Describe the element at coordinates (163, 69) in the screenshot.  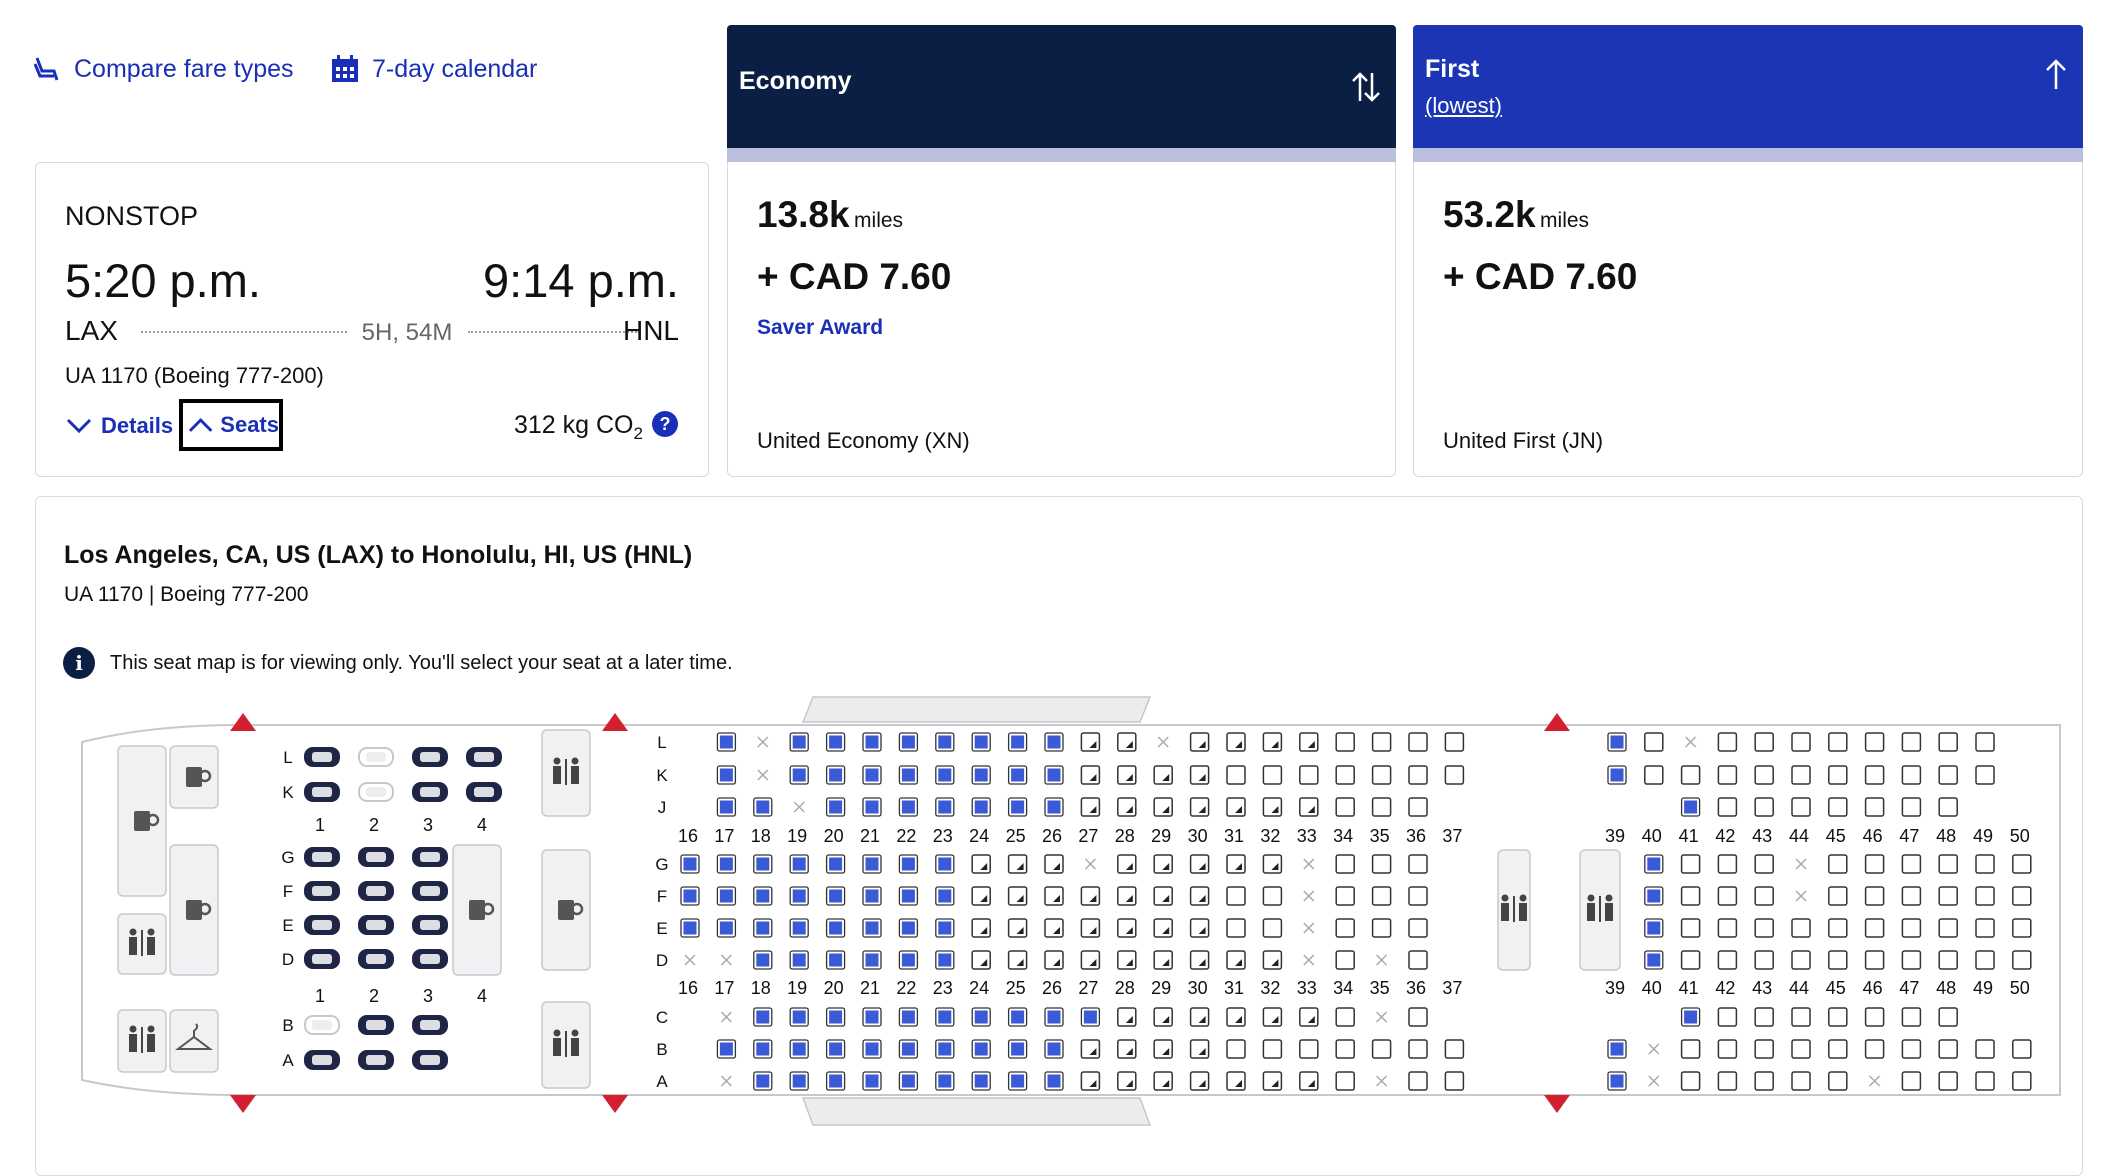
I see `compare-fare-types-link: Compare fare types` at that location.